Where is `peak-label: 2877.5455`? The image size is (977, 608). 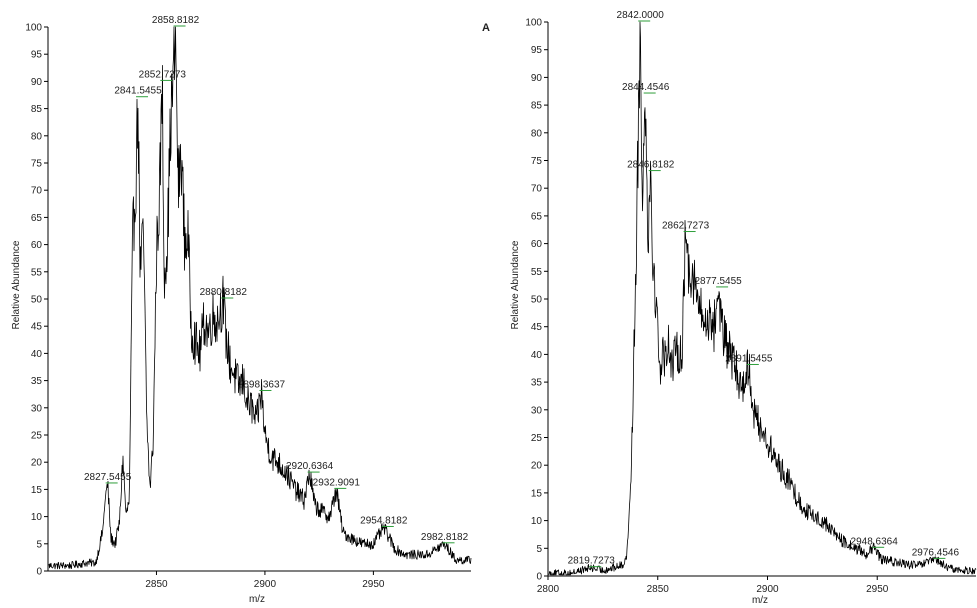 peak-label: 2877.5455 is located at coordinates (718, 281).